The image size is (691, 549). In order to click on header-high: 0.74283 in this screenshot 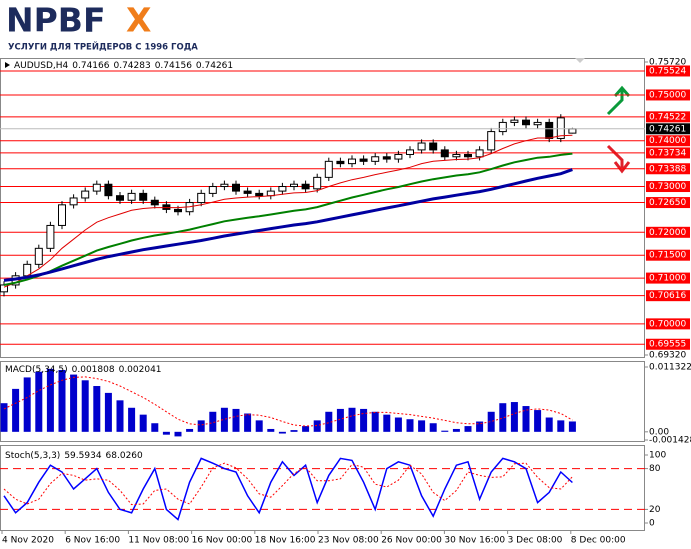, I will do `click(131, 66)`.